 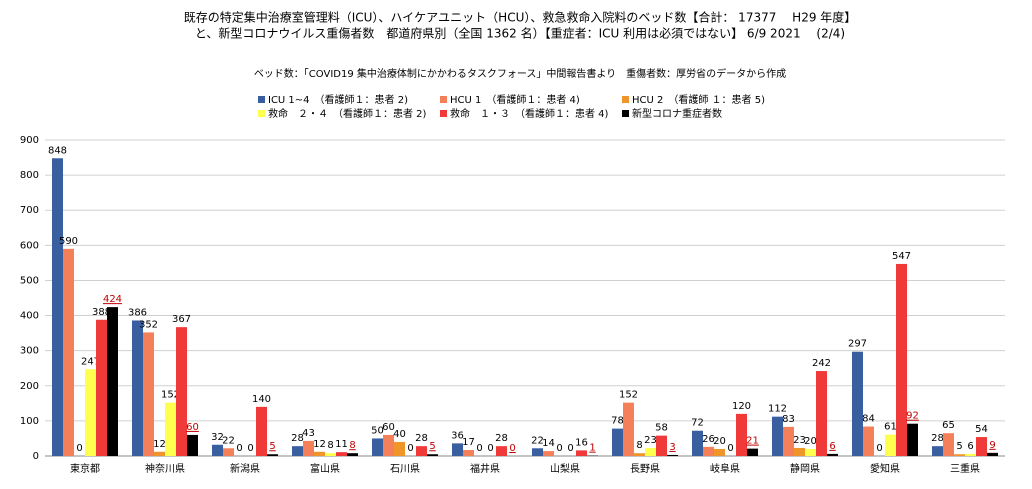 I want to click on y-tick-label: 0, so click(x=36, y=456).